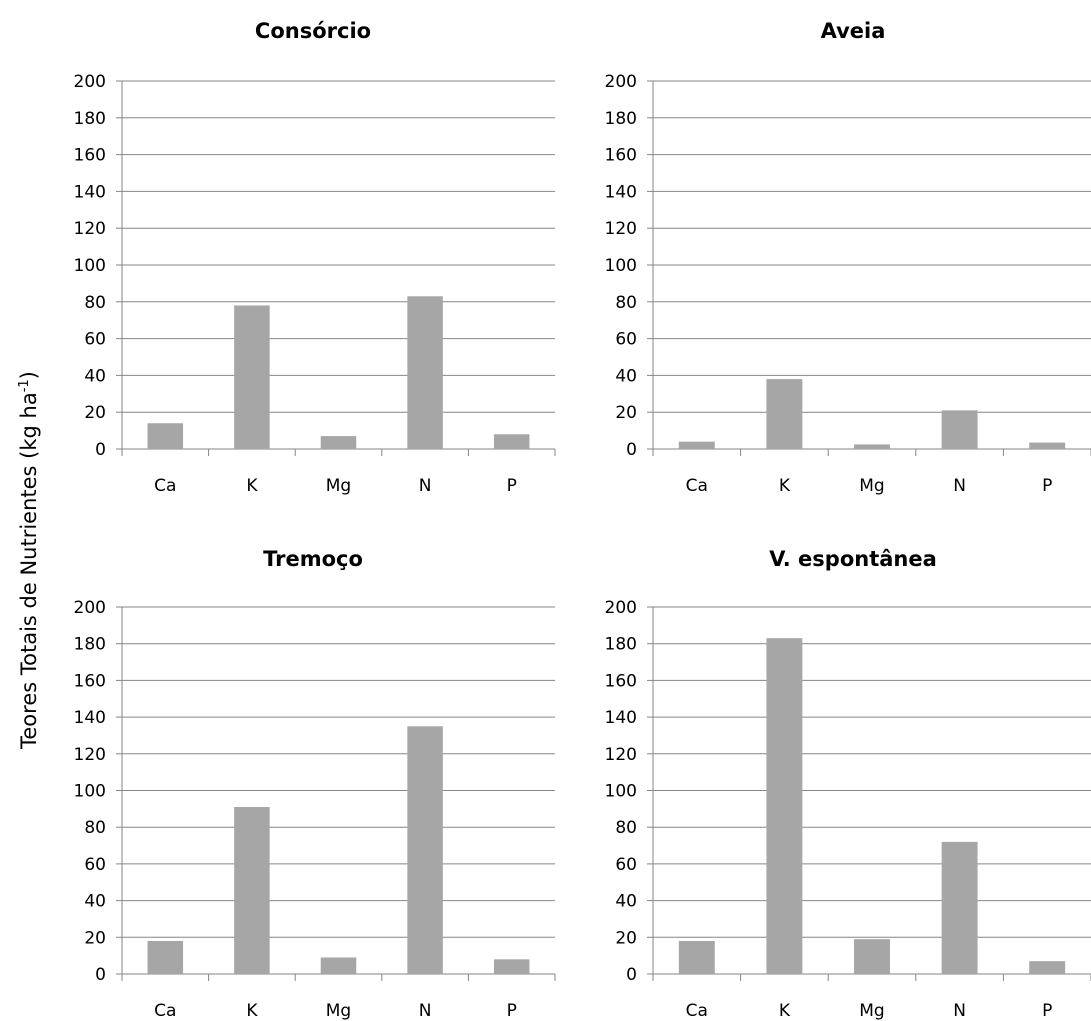 The height and width of the screenshot is (1021, 1091). What do you see at coordinates (853, 31) in the screenshot?
I see `chart-title: Aveia` at bounding box center [853, 31].